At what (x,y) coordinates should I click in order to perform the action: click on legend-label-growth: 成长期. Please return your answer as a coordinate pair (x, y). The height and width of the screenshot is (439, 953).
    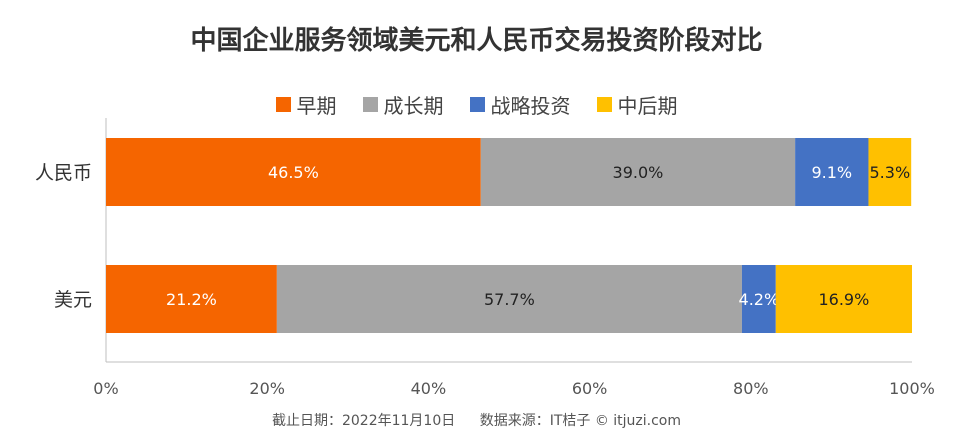
    Looking at the image, I should click on (413, 106).